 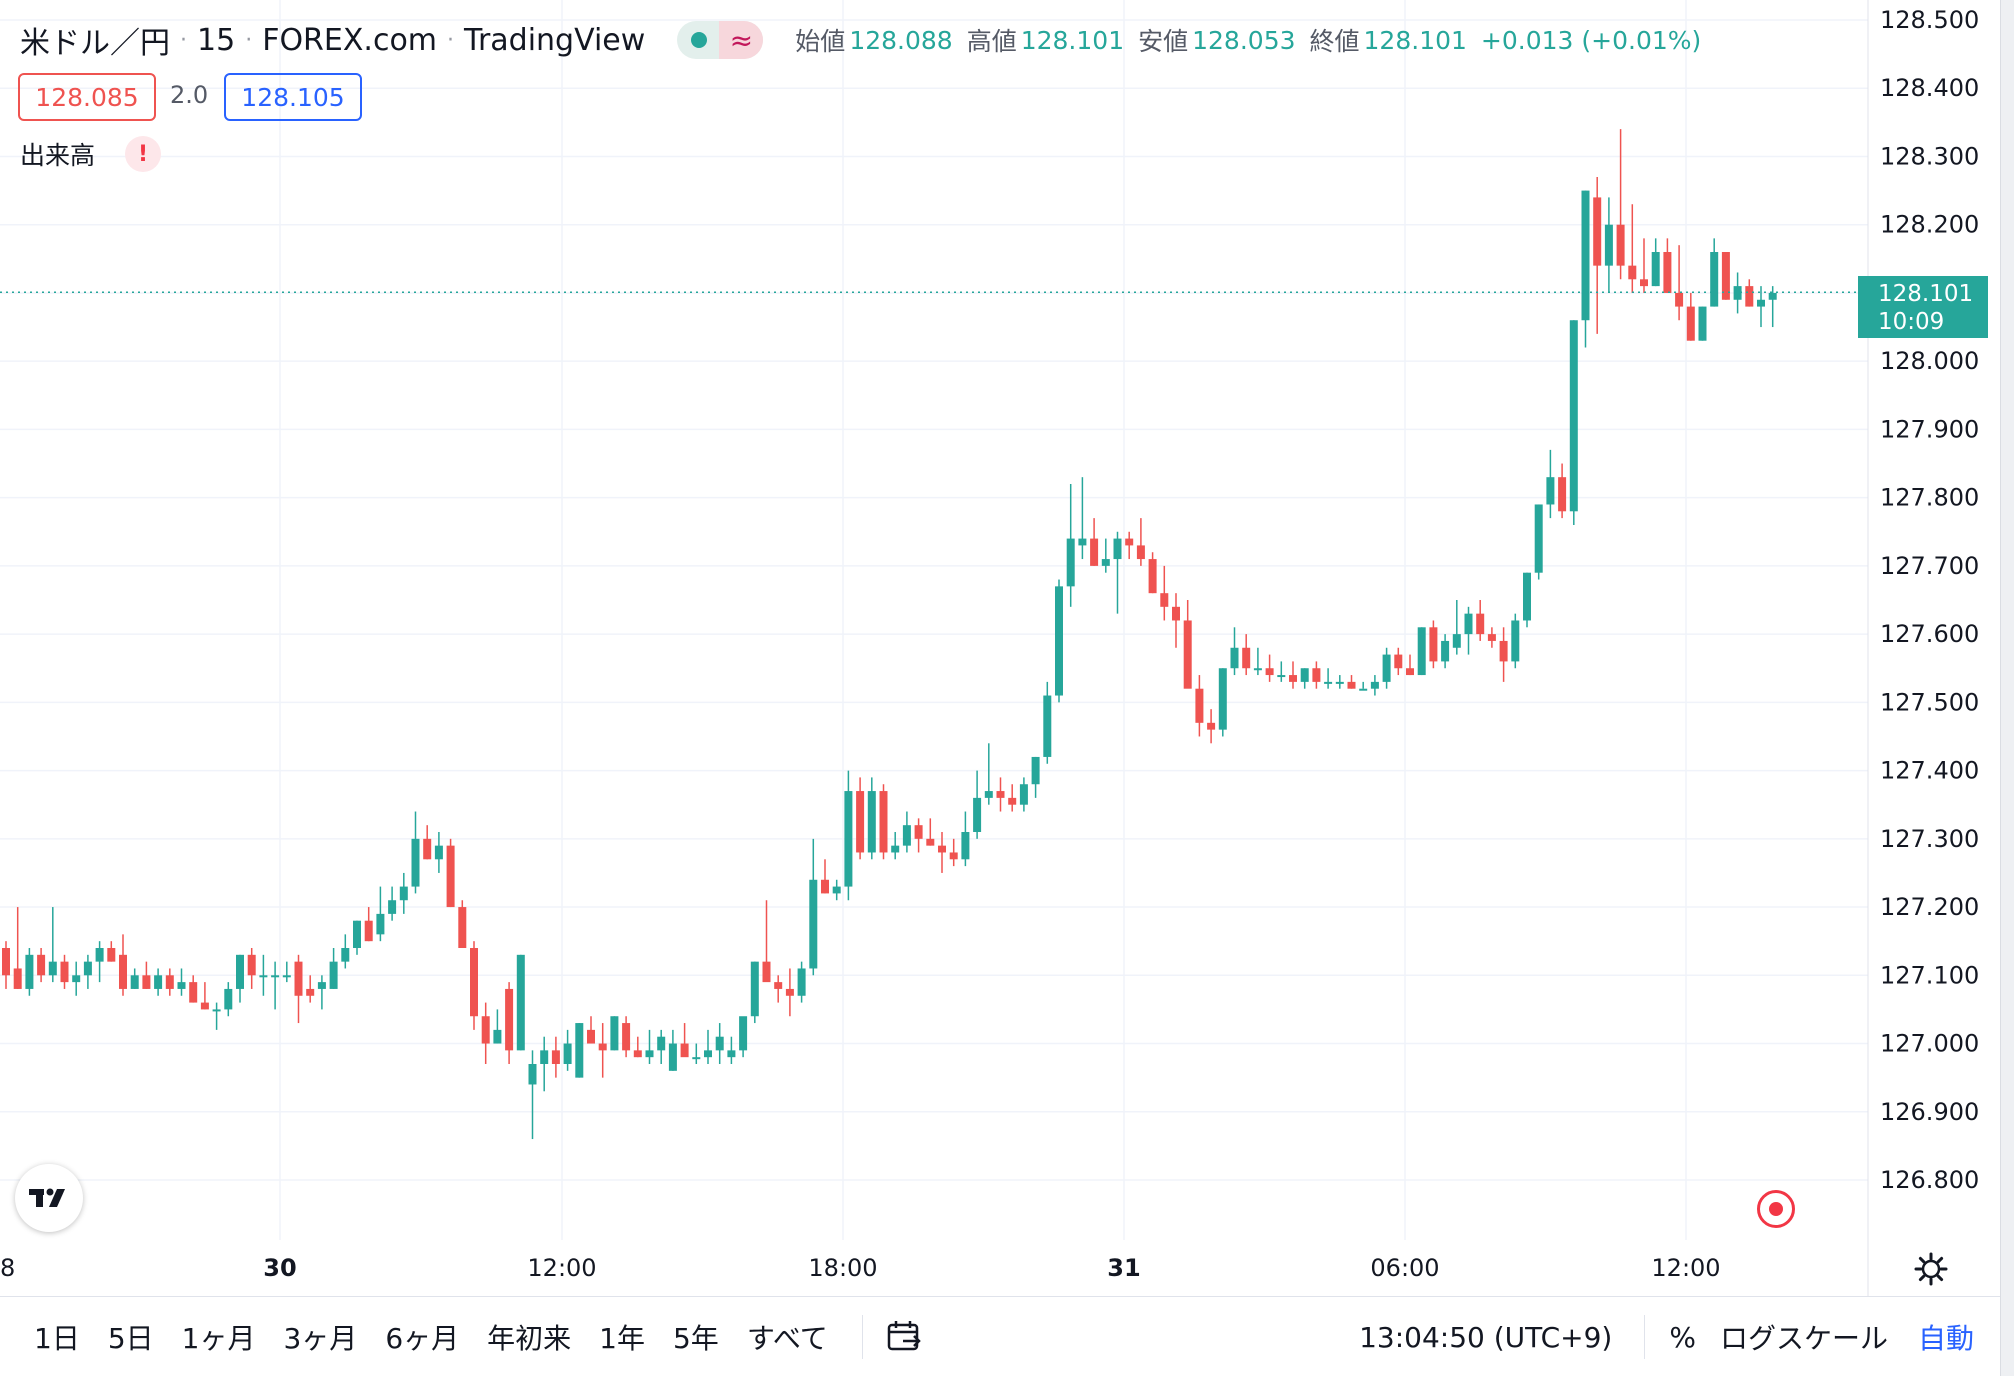 What do you see at coordinates (1682, 1337) in the screenshot?
I see `percent-scale-button: %` at bounding box center [1682, 1337].